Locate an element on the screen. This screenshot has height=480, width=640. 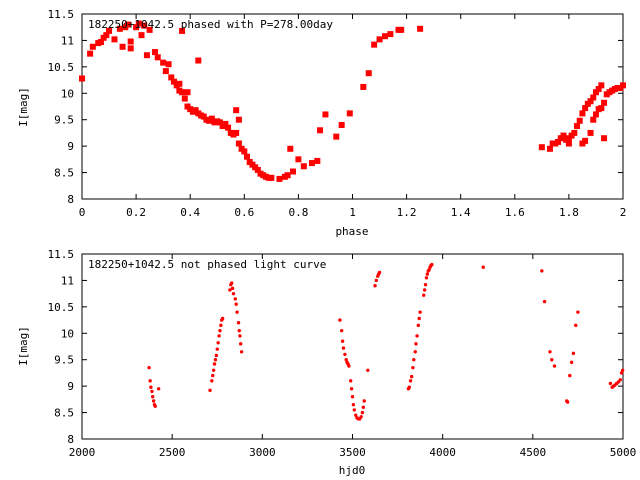
chart-title: 182250+1042.5 not phased light curve is located at coordinates (207, 264).